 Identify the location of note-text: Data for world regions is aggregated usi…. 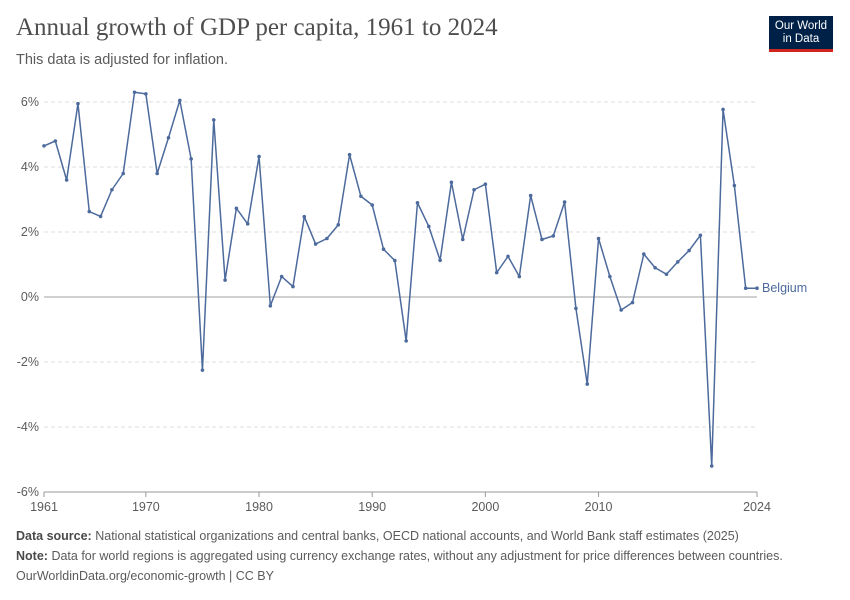
(417, 556).